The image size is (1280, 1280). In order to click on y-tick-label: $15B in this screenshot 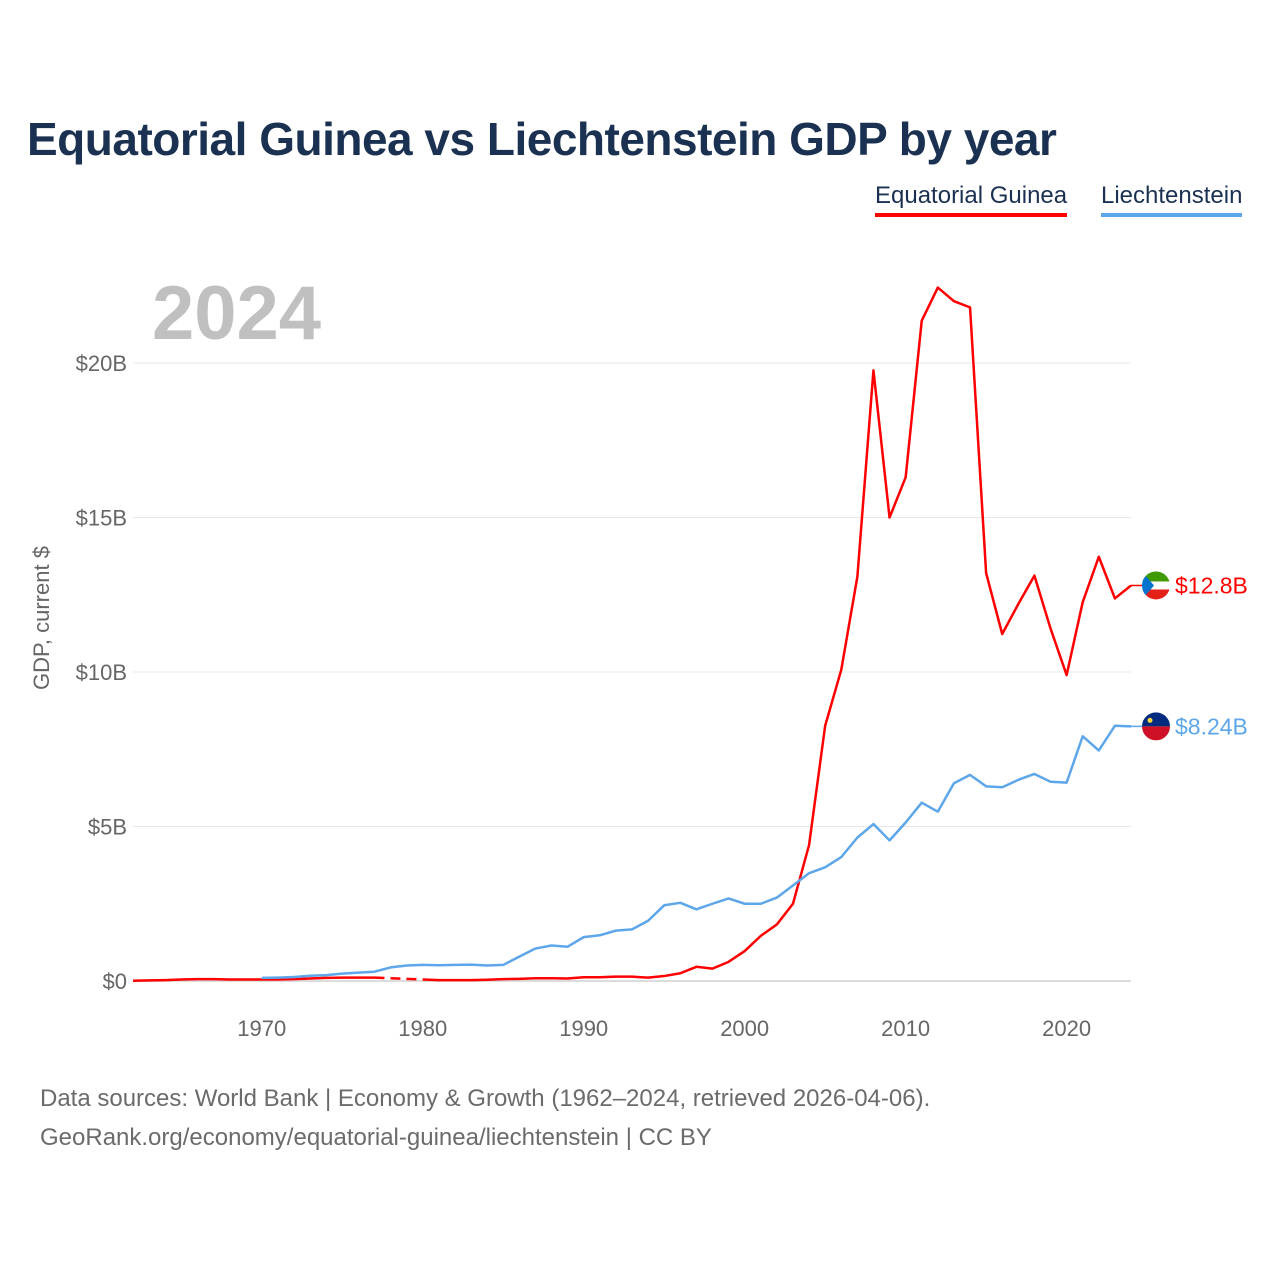, I will do `click(101, 518)`.